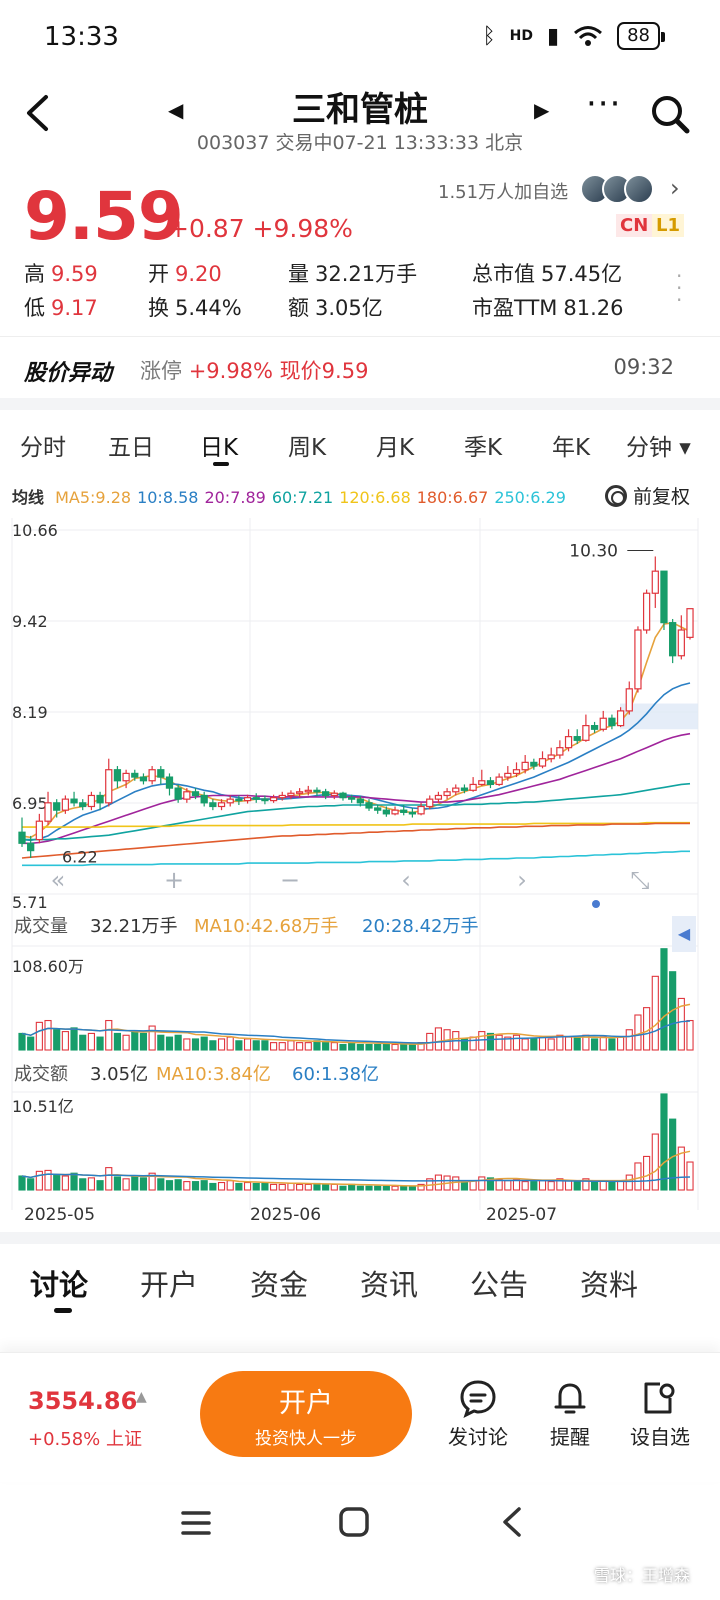 This screenshot has width=720, height=1600. What do you see at coordinates (219, 448) in the screenshot?
I see `tab-period: 日K` at bounding box center [219, 448].